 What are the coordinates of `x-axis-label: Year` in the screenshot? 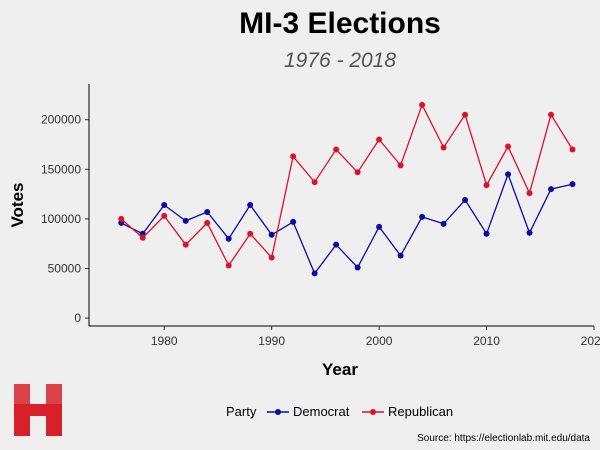 It's located at (340, 369).